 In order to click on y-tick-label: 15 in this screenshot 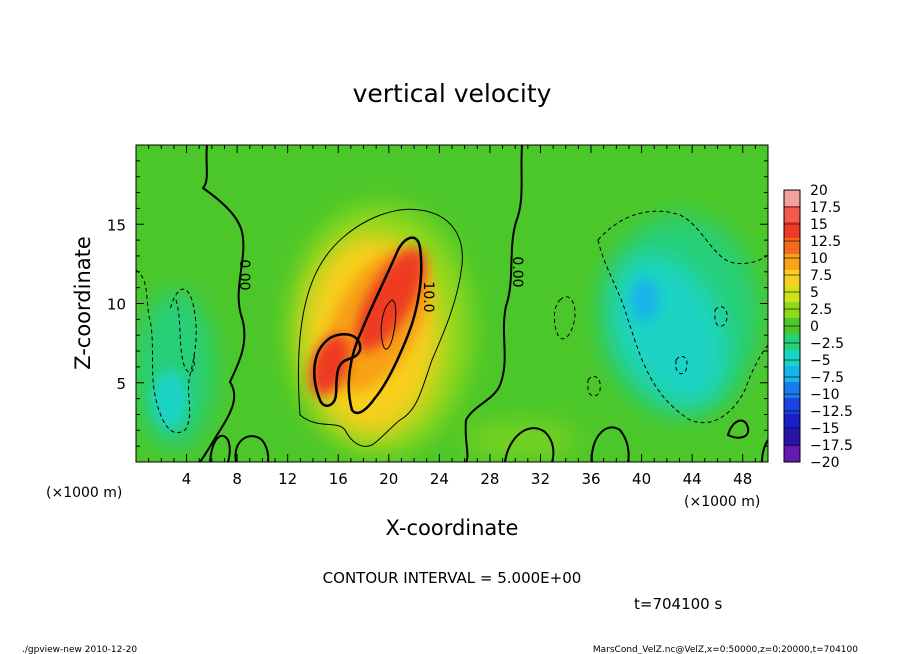, I will do `click(116, 225)`.